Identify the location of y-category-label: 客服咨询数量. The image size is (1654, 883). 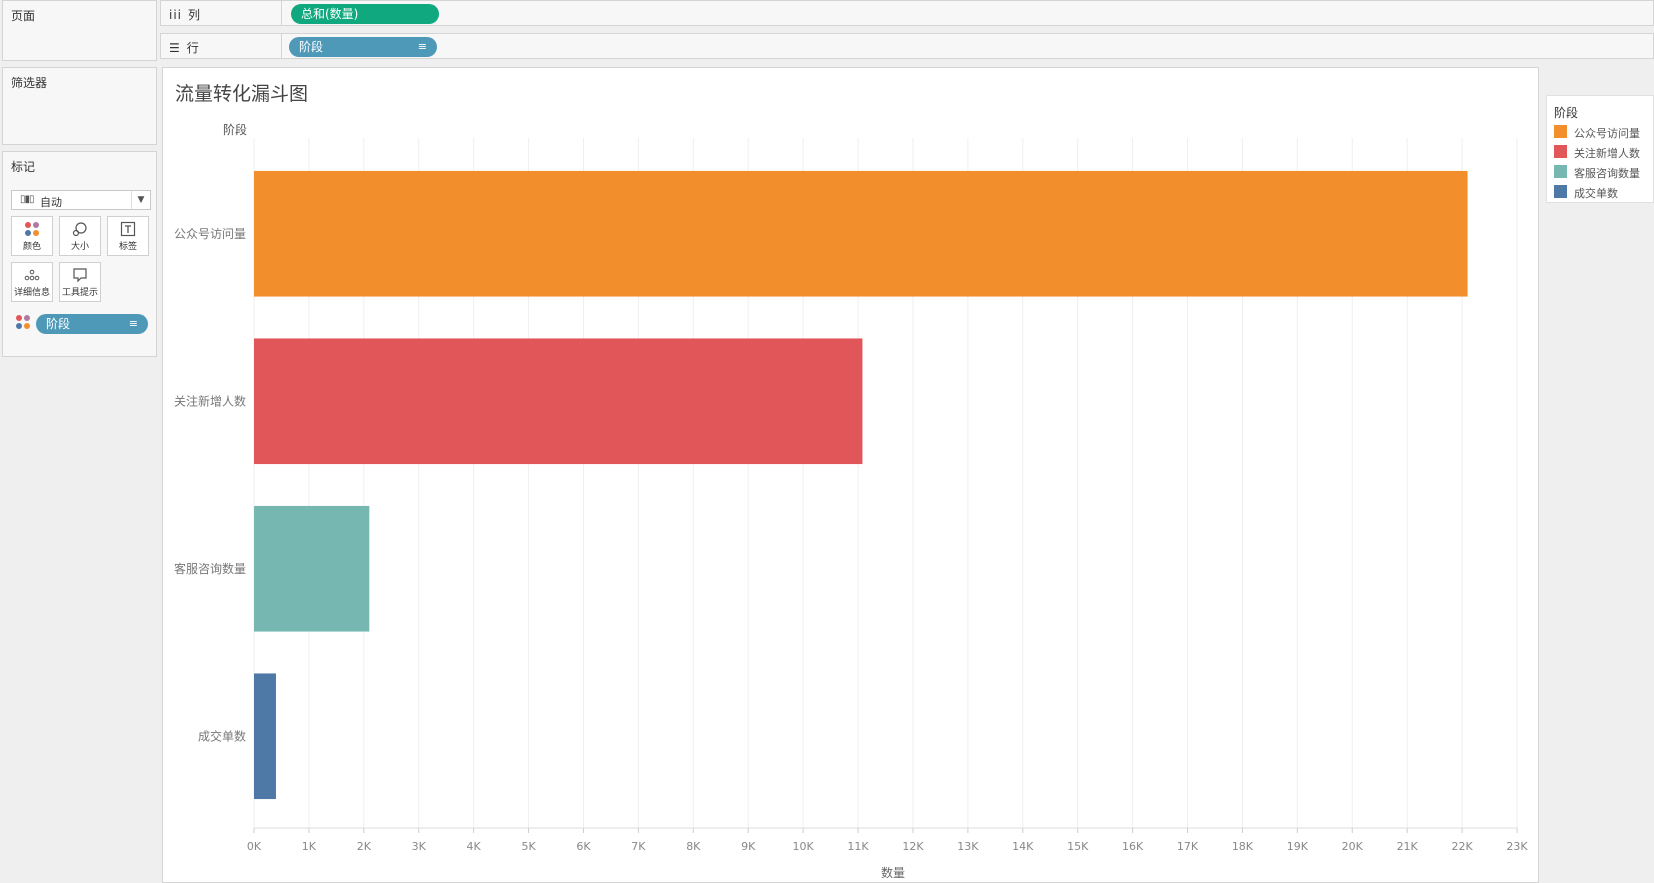
(210, 568).